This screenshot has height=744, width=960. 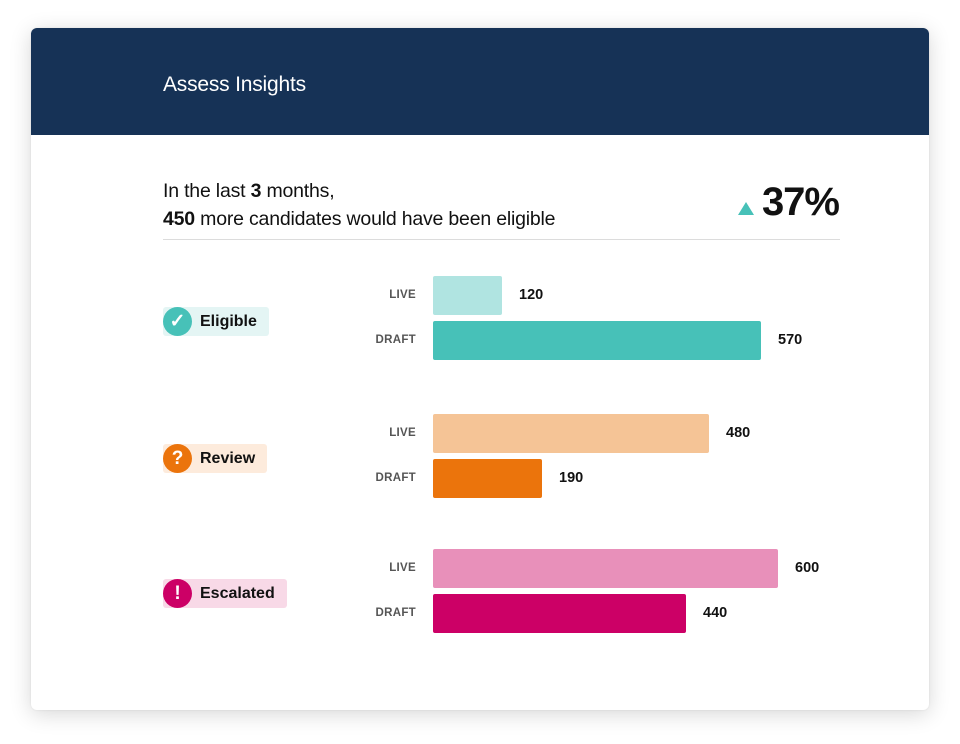 What do you see at coordinates (480, 81) in the screenshot?
I see `card-header: Assess Insights` at bounding box center [480, 81].